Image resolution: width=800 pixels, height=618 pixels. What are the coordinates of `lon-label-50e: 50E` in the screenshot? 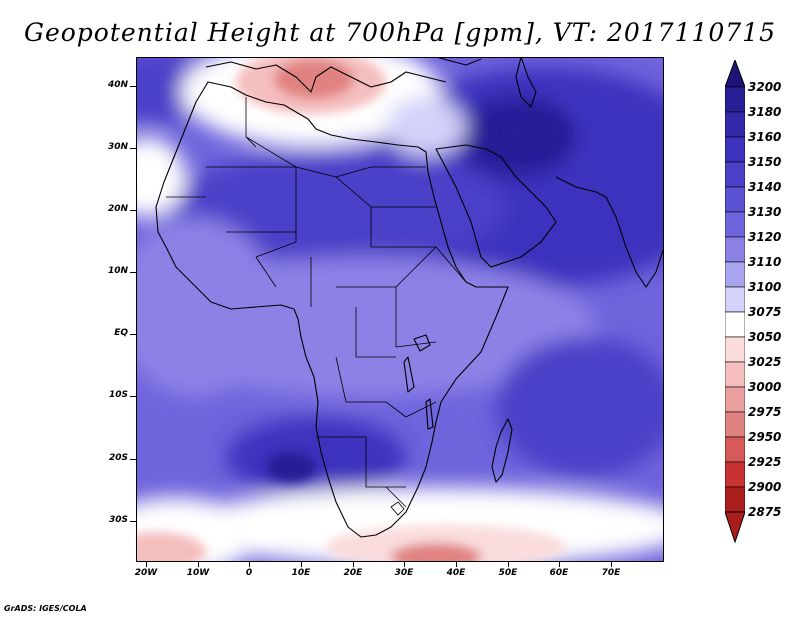 It's located at (508, 573).